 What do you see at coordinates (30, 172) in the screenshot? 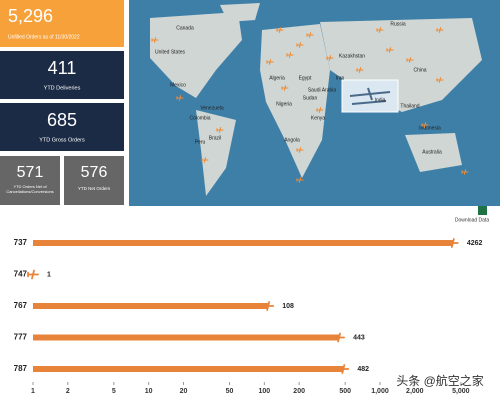
I see `kpi-value: 571` at bounding box center [30, 172].